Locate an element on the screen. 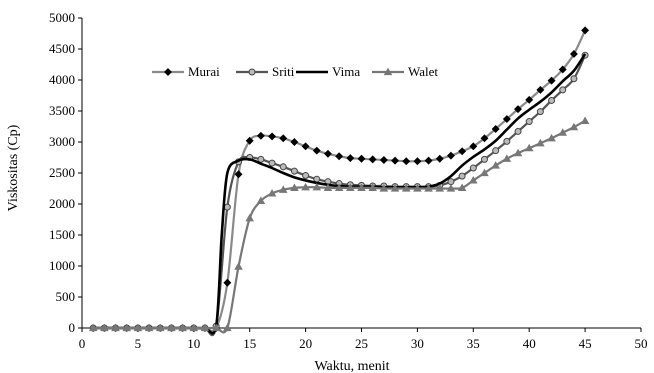 This screenshot has height=373, width=654. x-tick-label: 45 is located at coordinates (585, 343).